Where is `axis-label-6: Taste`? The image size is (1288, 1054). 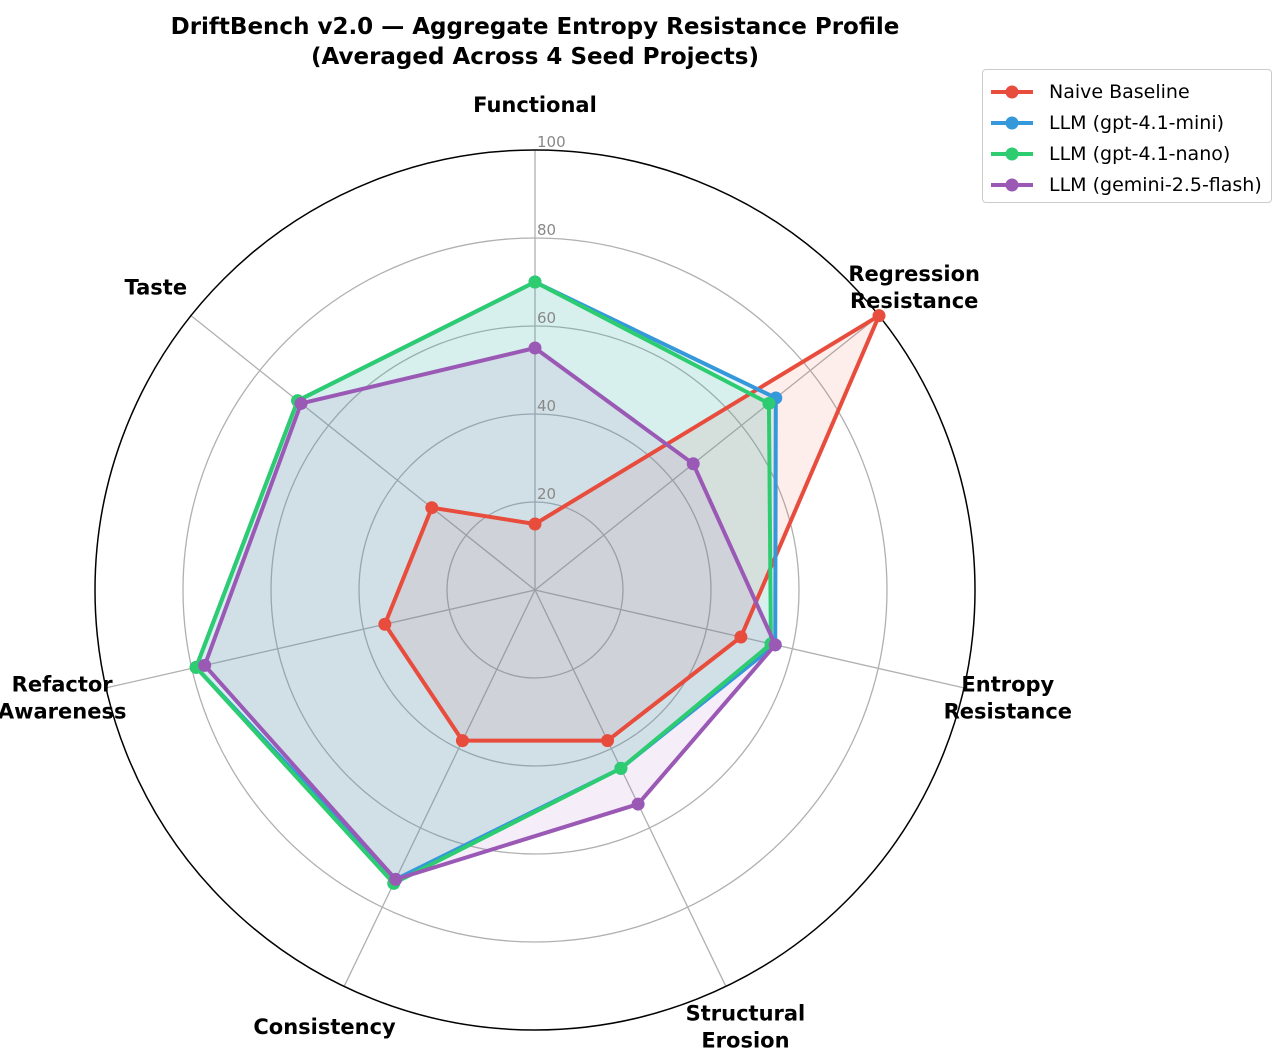
axis-label-6: Taste is located at coordinates (156, 288).